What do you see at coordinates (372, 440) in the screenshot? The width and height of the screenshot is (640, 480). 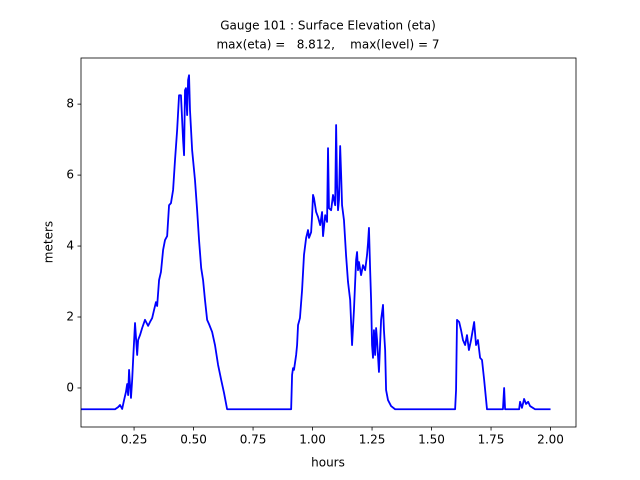 I see `x-tick-label: 1.25` at bounding box center [372, 440].